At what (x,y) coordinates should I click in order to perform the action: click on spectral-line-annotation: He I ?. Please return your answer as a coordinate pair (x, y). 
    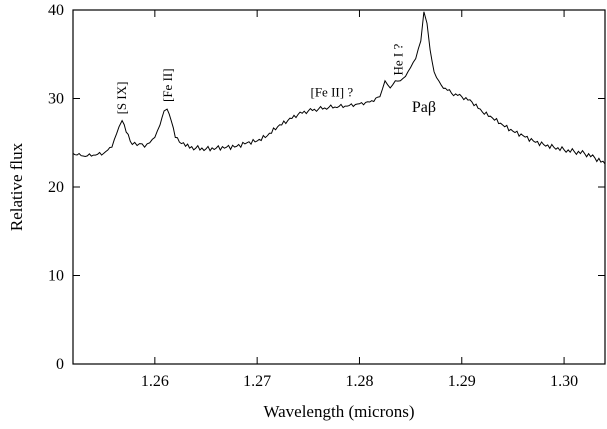
    Looking at the image, I should click on (397, 60).